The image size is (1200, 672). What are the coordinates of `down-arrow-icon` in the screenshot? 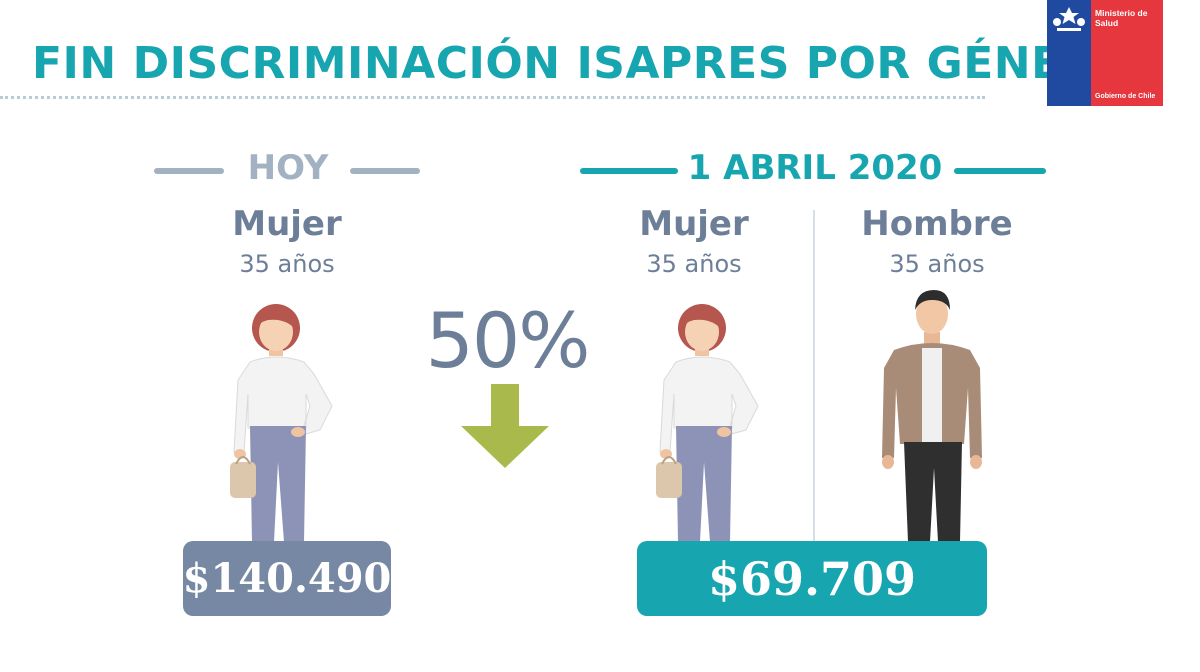 It's located at (505, 426).